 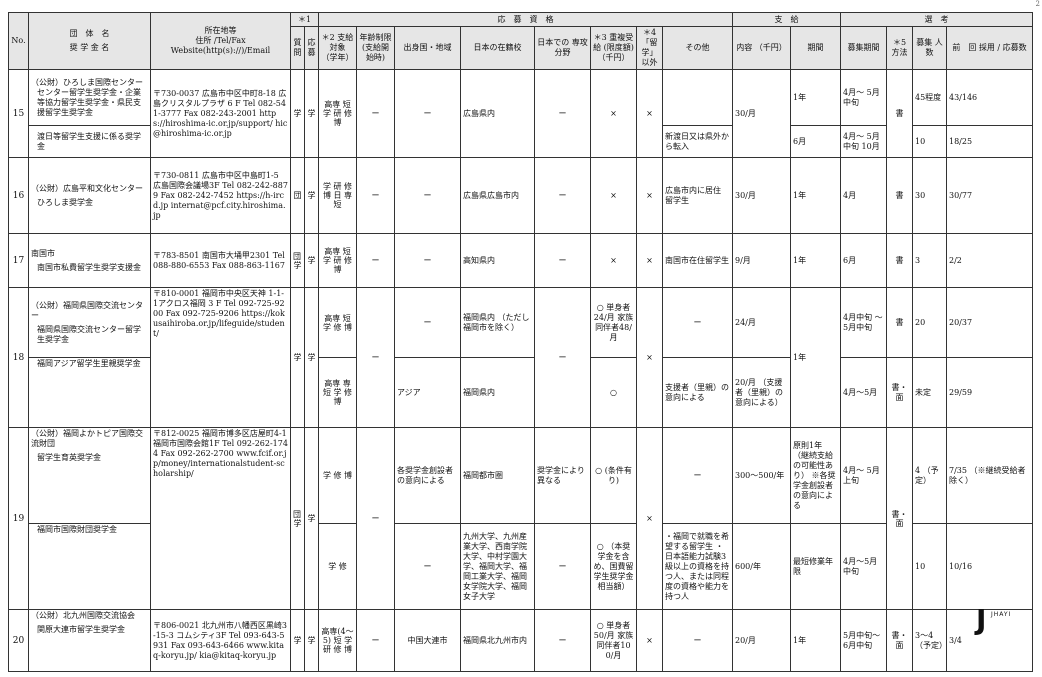 What do you see at coordinates (698, 261) in the screenshot?
I see `other-cell: 南国市在住留学生` at bounding box center [698, 261].